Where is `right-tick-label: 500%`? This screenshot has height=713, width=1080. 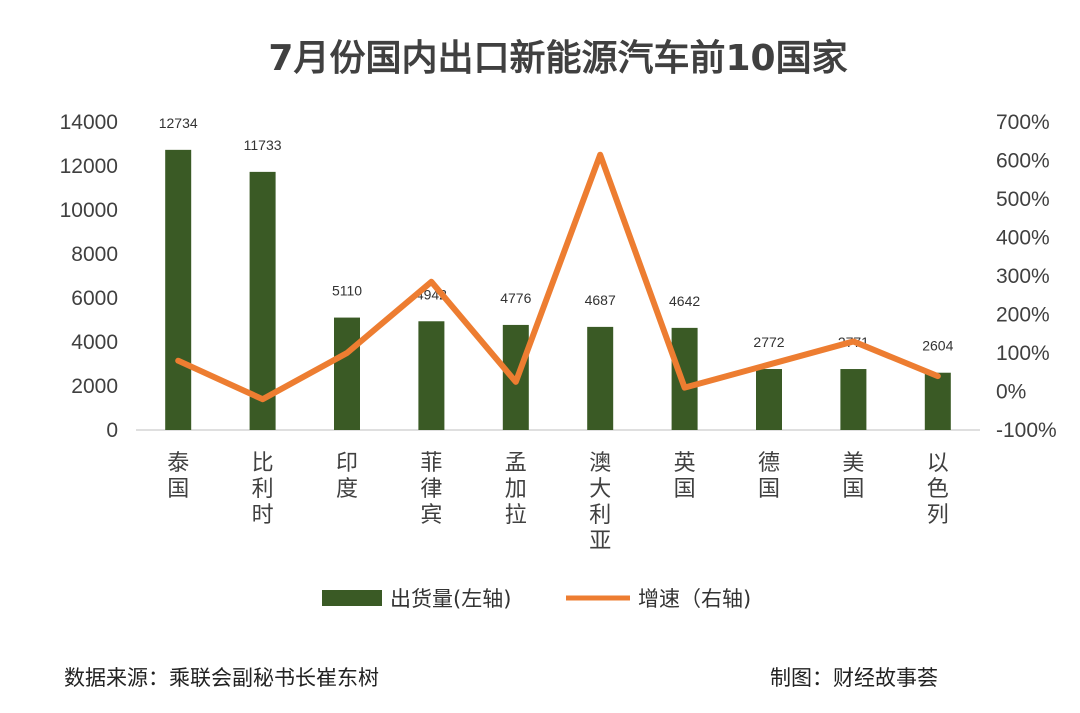 right-tick-label: 500% is located at coordinates (1023, 199).